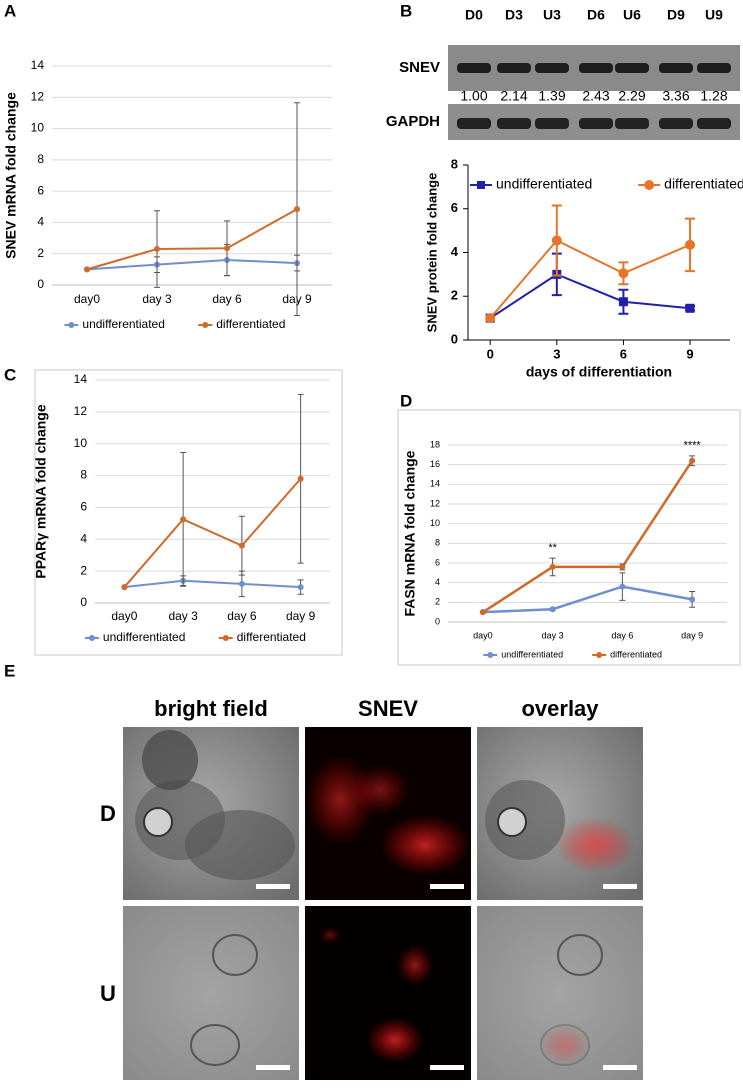  Describe the element at coordinates (108, 993) in the screenshot. I see `row-label: U` at that location.